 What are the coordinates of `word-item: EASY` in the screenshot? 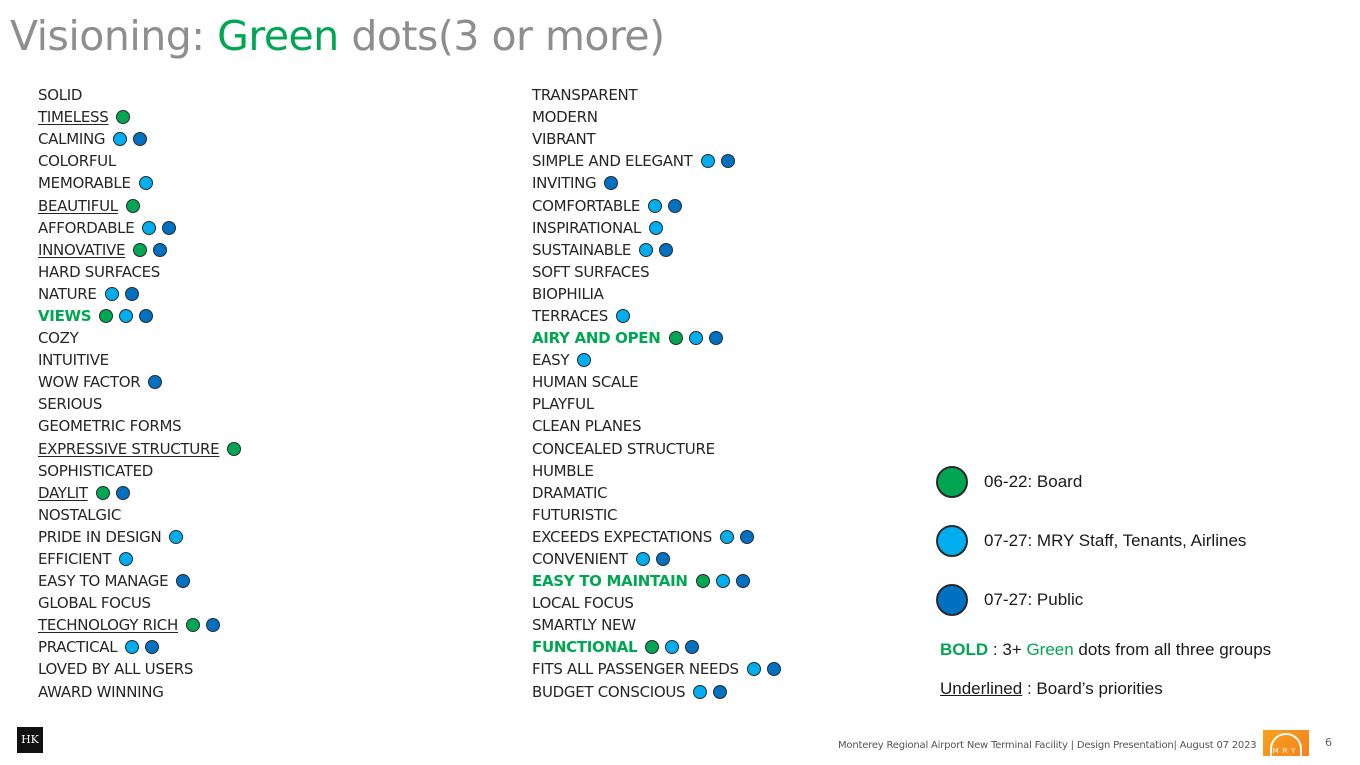 It's located at (732, 360).